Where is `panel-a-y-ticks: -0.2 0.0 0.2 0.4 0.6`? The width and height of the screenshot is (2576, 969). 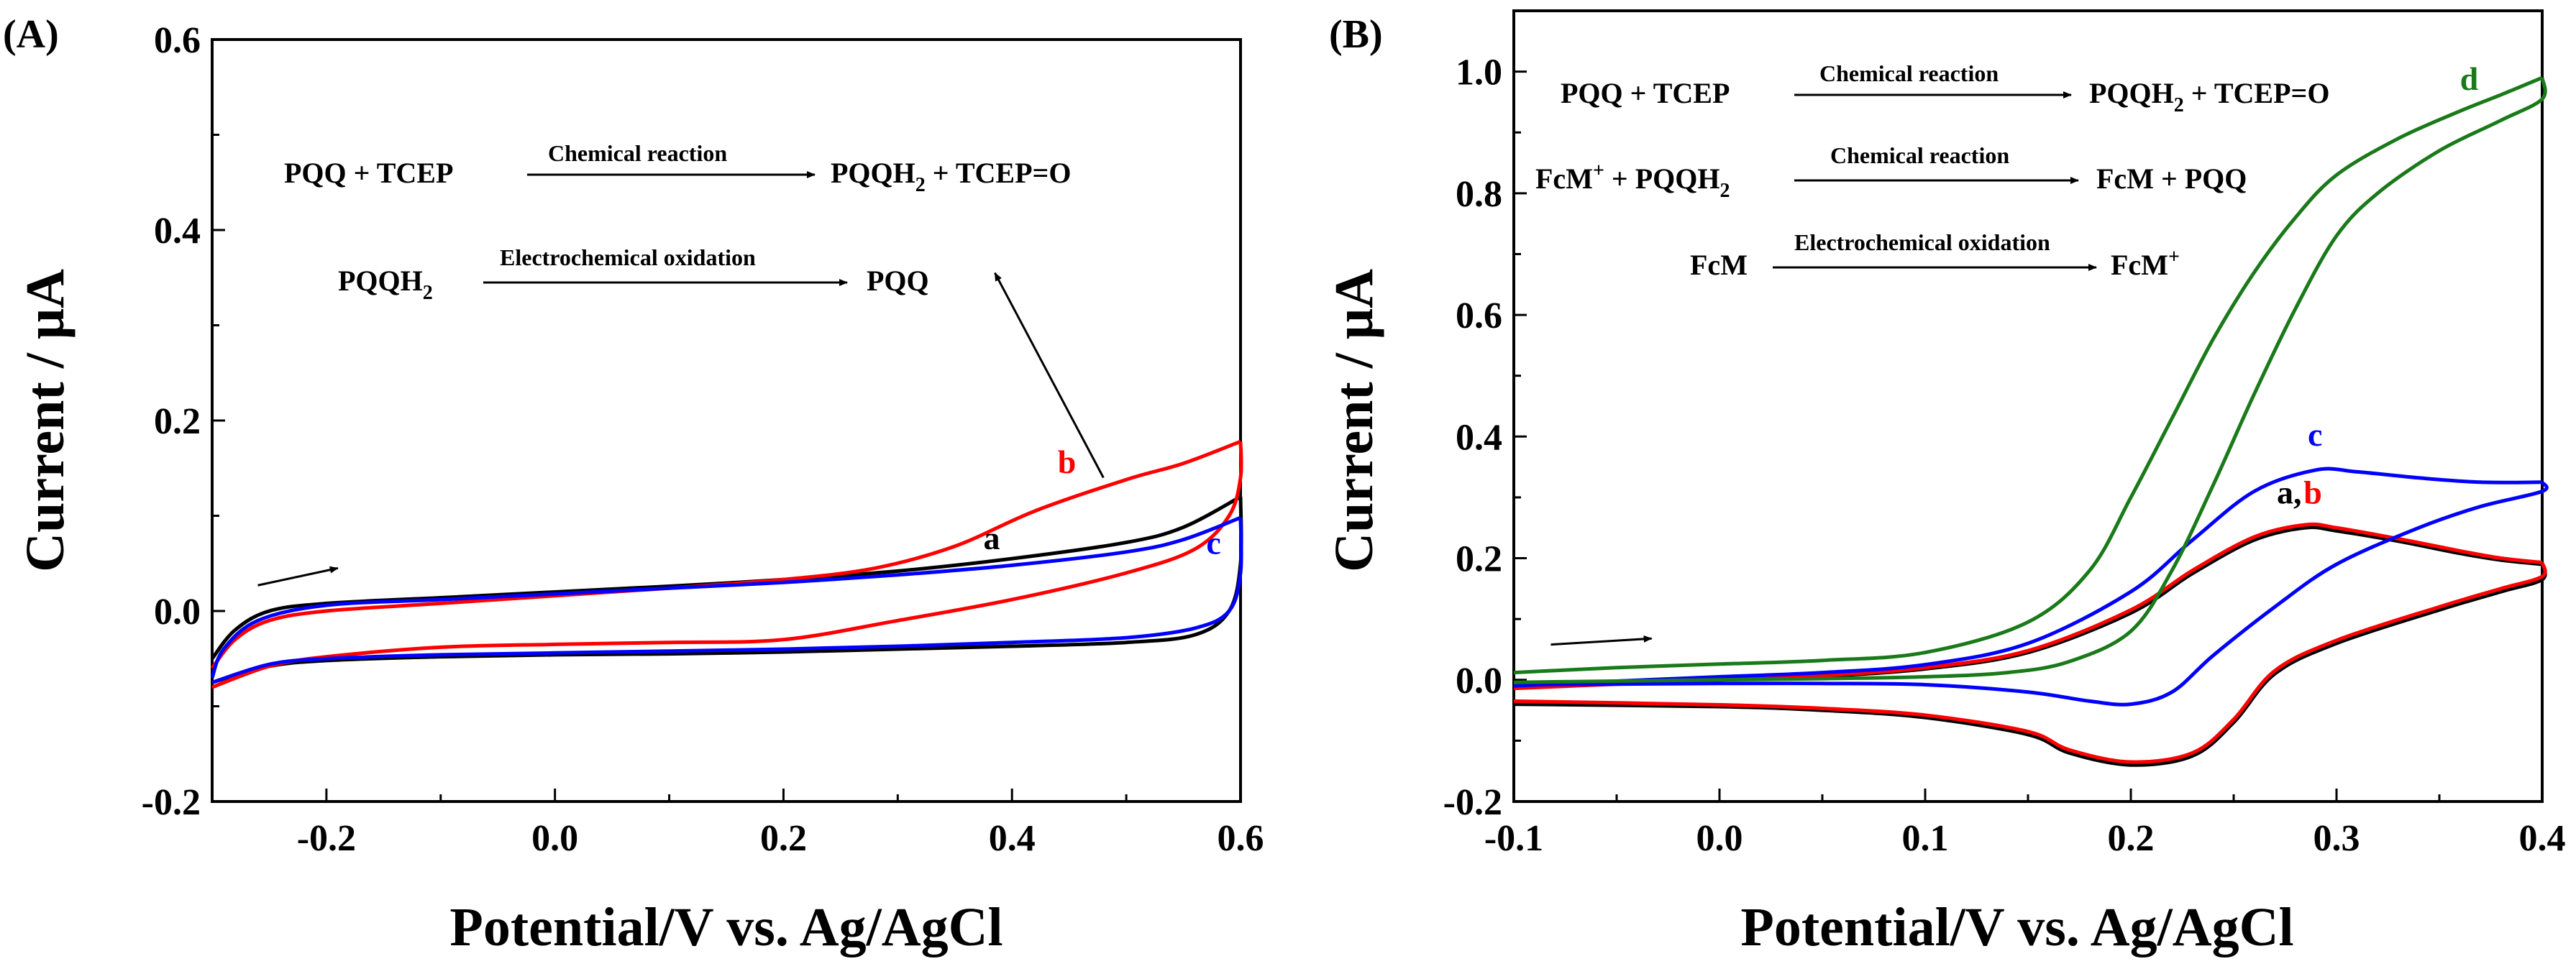
panel-a-y-ticks: -0.2 0.0 0.2 0.4 0.6 is located at coordinates (183, 421).